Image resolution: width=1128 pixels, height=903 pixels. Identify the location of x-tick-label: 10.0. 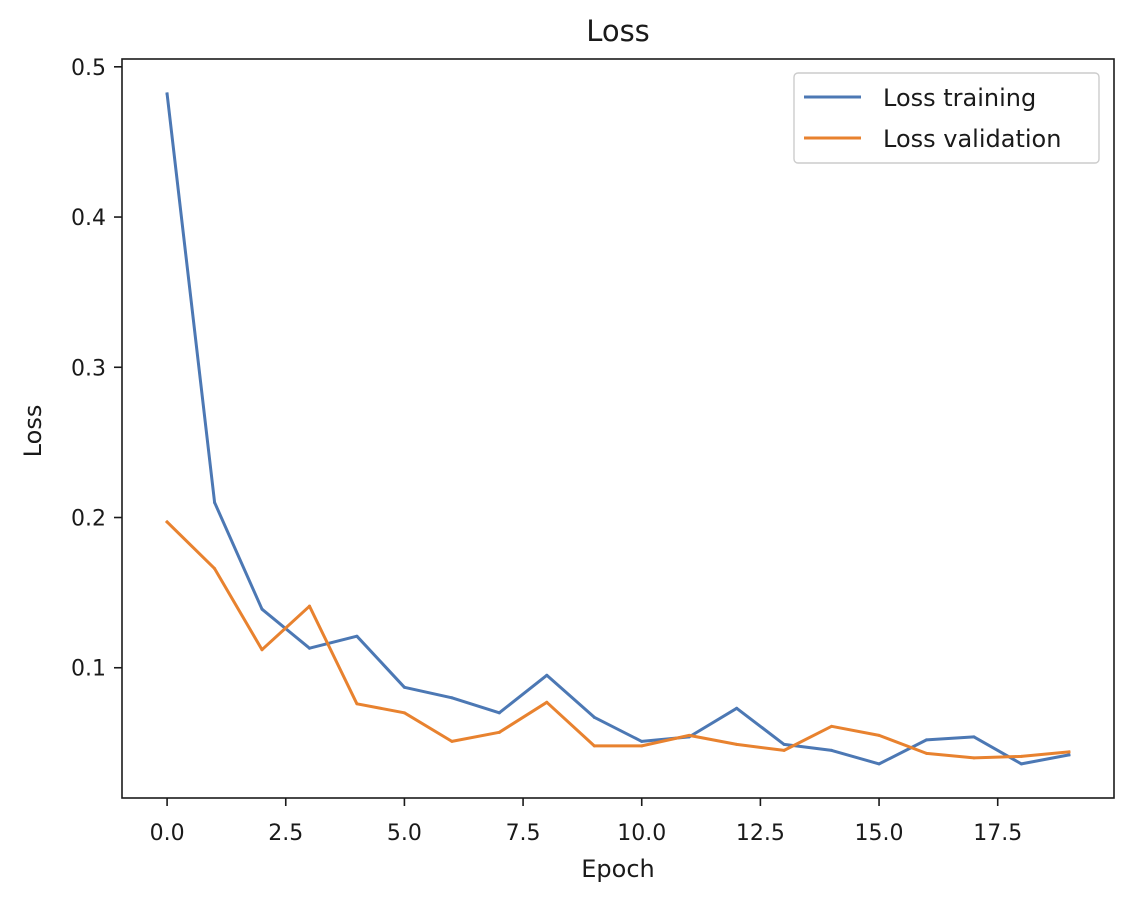
(641, 833).